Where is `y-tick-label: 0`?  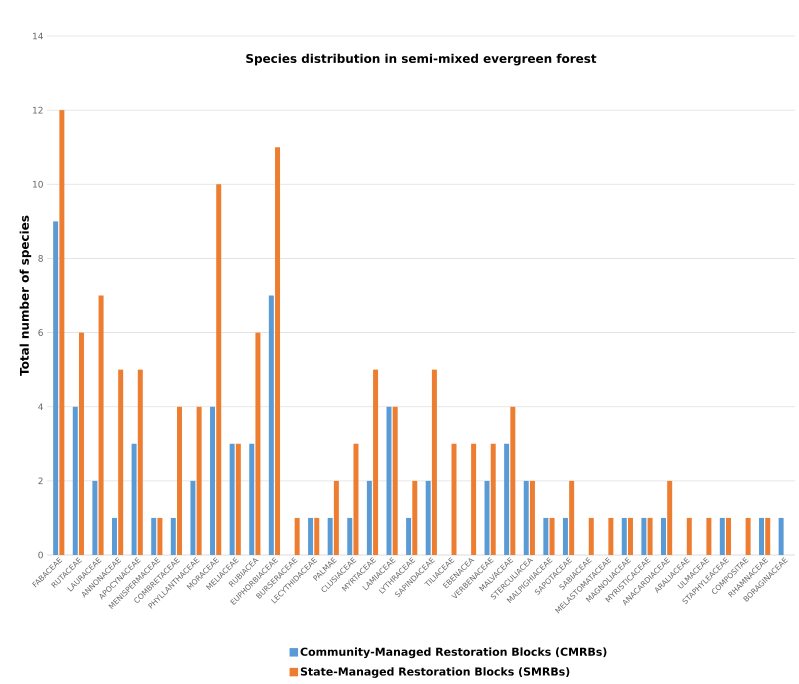 y-tick-label: 0 is located at coordinates (40, 555).